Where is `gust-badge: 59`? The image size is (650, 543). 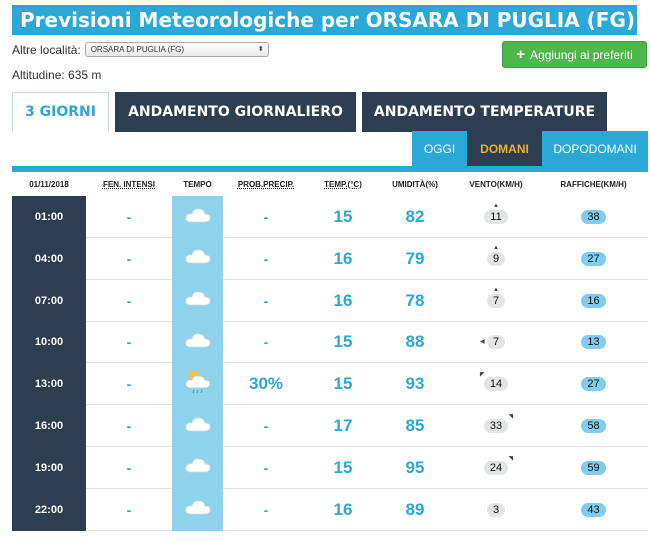
gust-badge: 59 is located at coordinates (593, 467).